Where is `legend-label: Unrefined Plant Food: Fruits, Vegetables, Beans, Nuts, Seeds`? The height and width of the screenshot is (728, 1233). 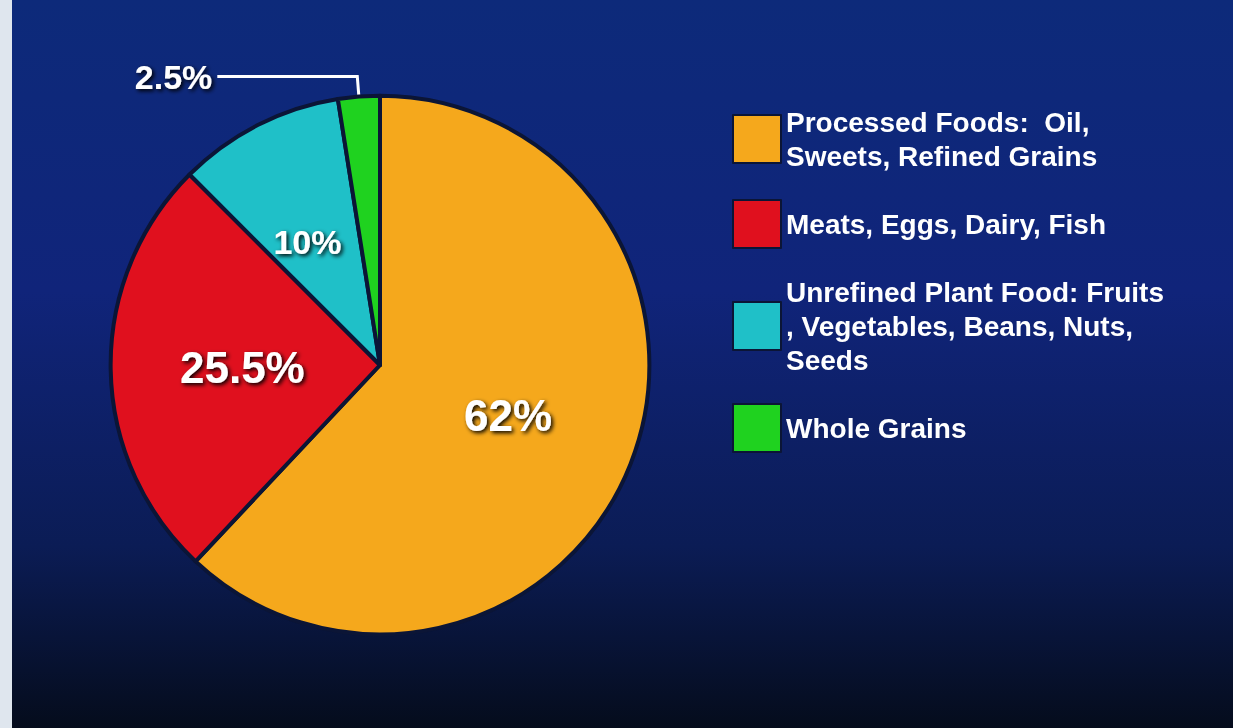
legend-label: Unrefined Plant Food: Fruits, Vegetables, Beans, Nuts, Seeds is located at coordinates (975, 326).